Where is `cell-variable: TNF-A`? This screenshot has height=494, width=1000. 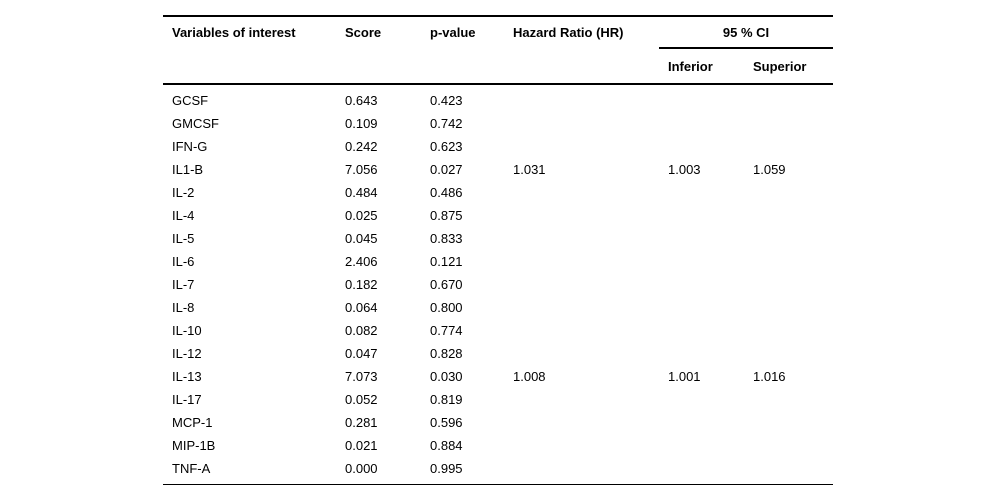
cell-variable: TNF-A is located at coordinates (249, 471).